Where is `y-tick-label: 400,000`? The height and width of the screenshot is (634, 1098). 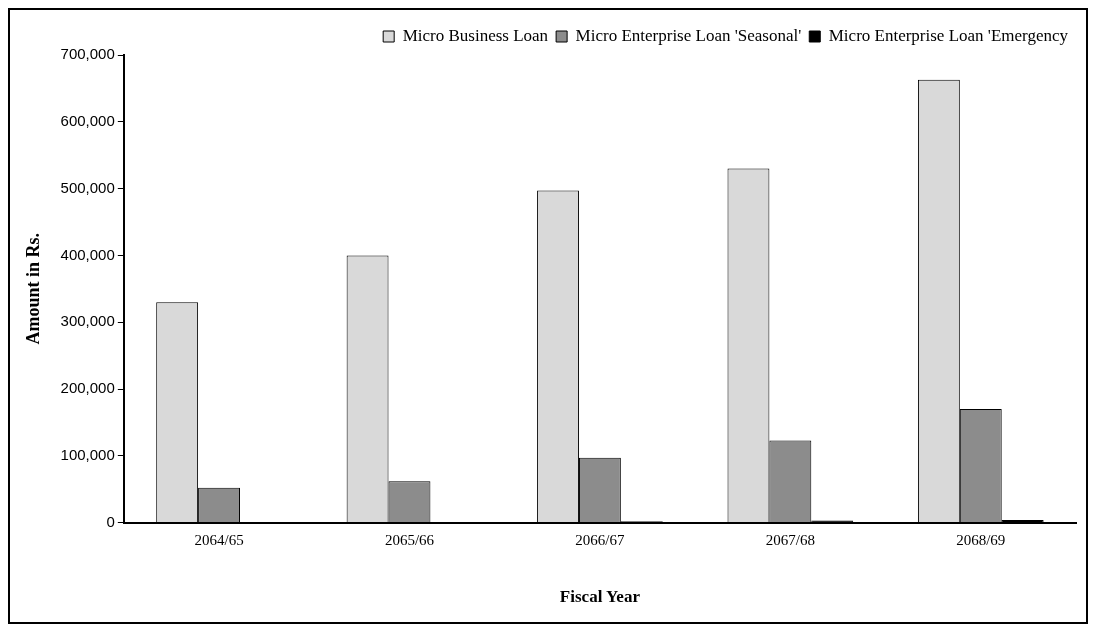 y-tick-label: 400,000 is located at coordinates (87, 254).